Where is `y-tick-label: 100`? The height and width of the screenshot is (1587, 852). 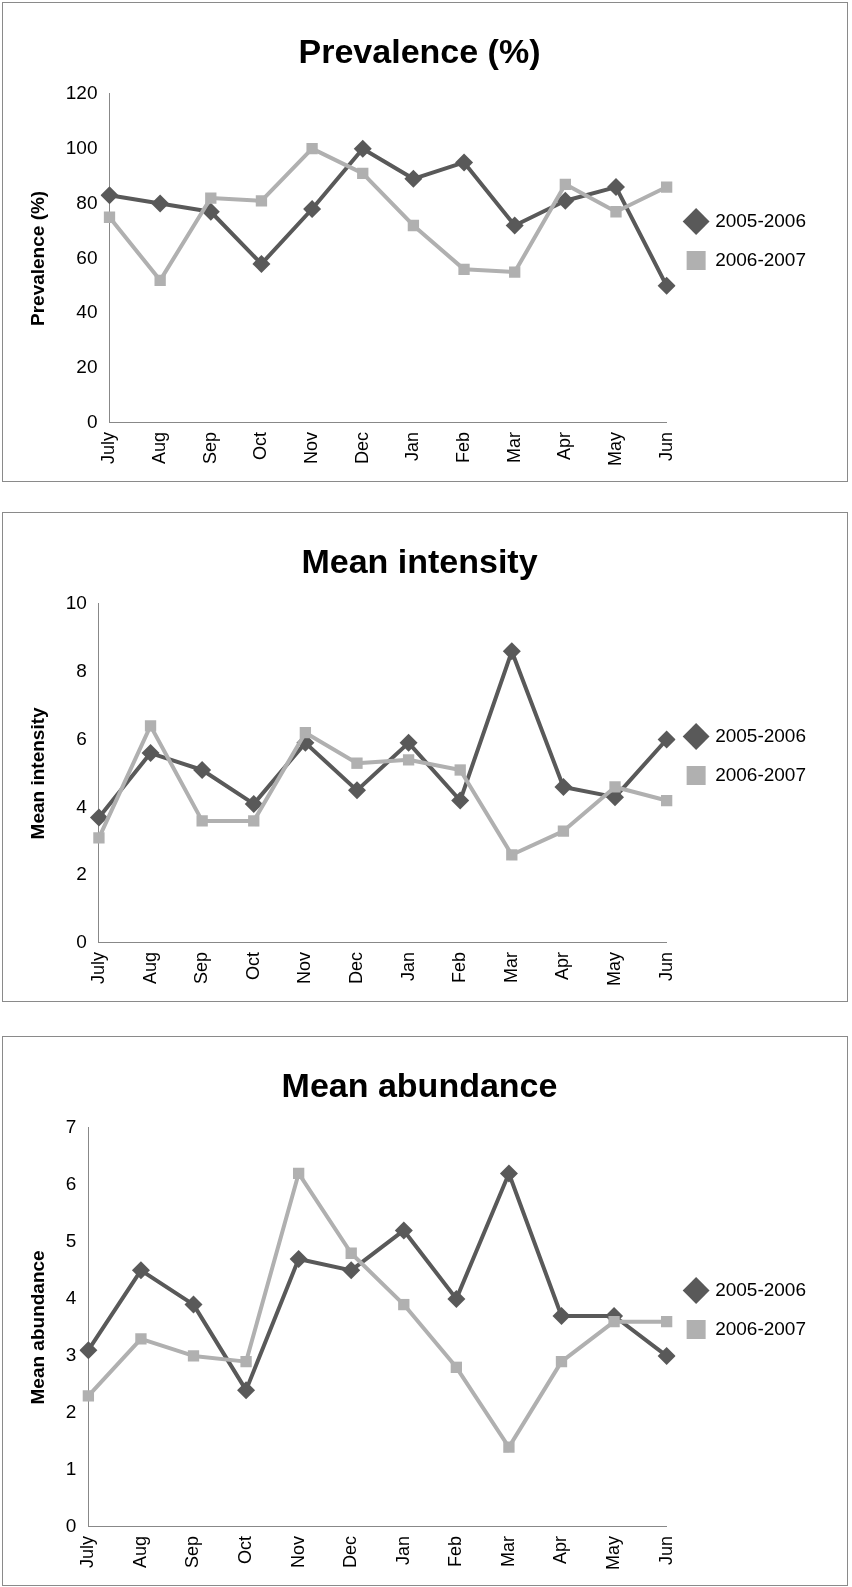
y-tick-label: 100 is located at coordinates (81, 147).